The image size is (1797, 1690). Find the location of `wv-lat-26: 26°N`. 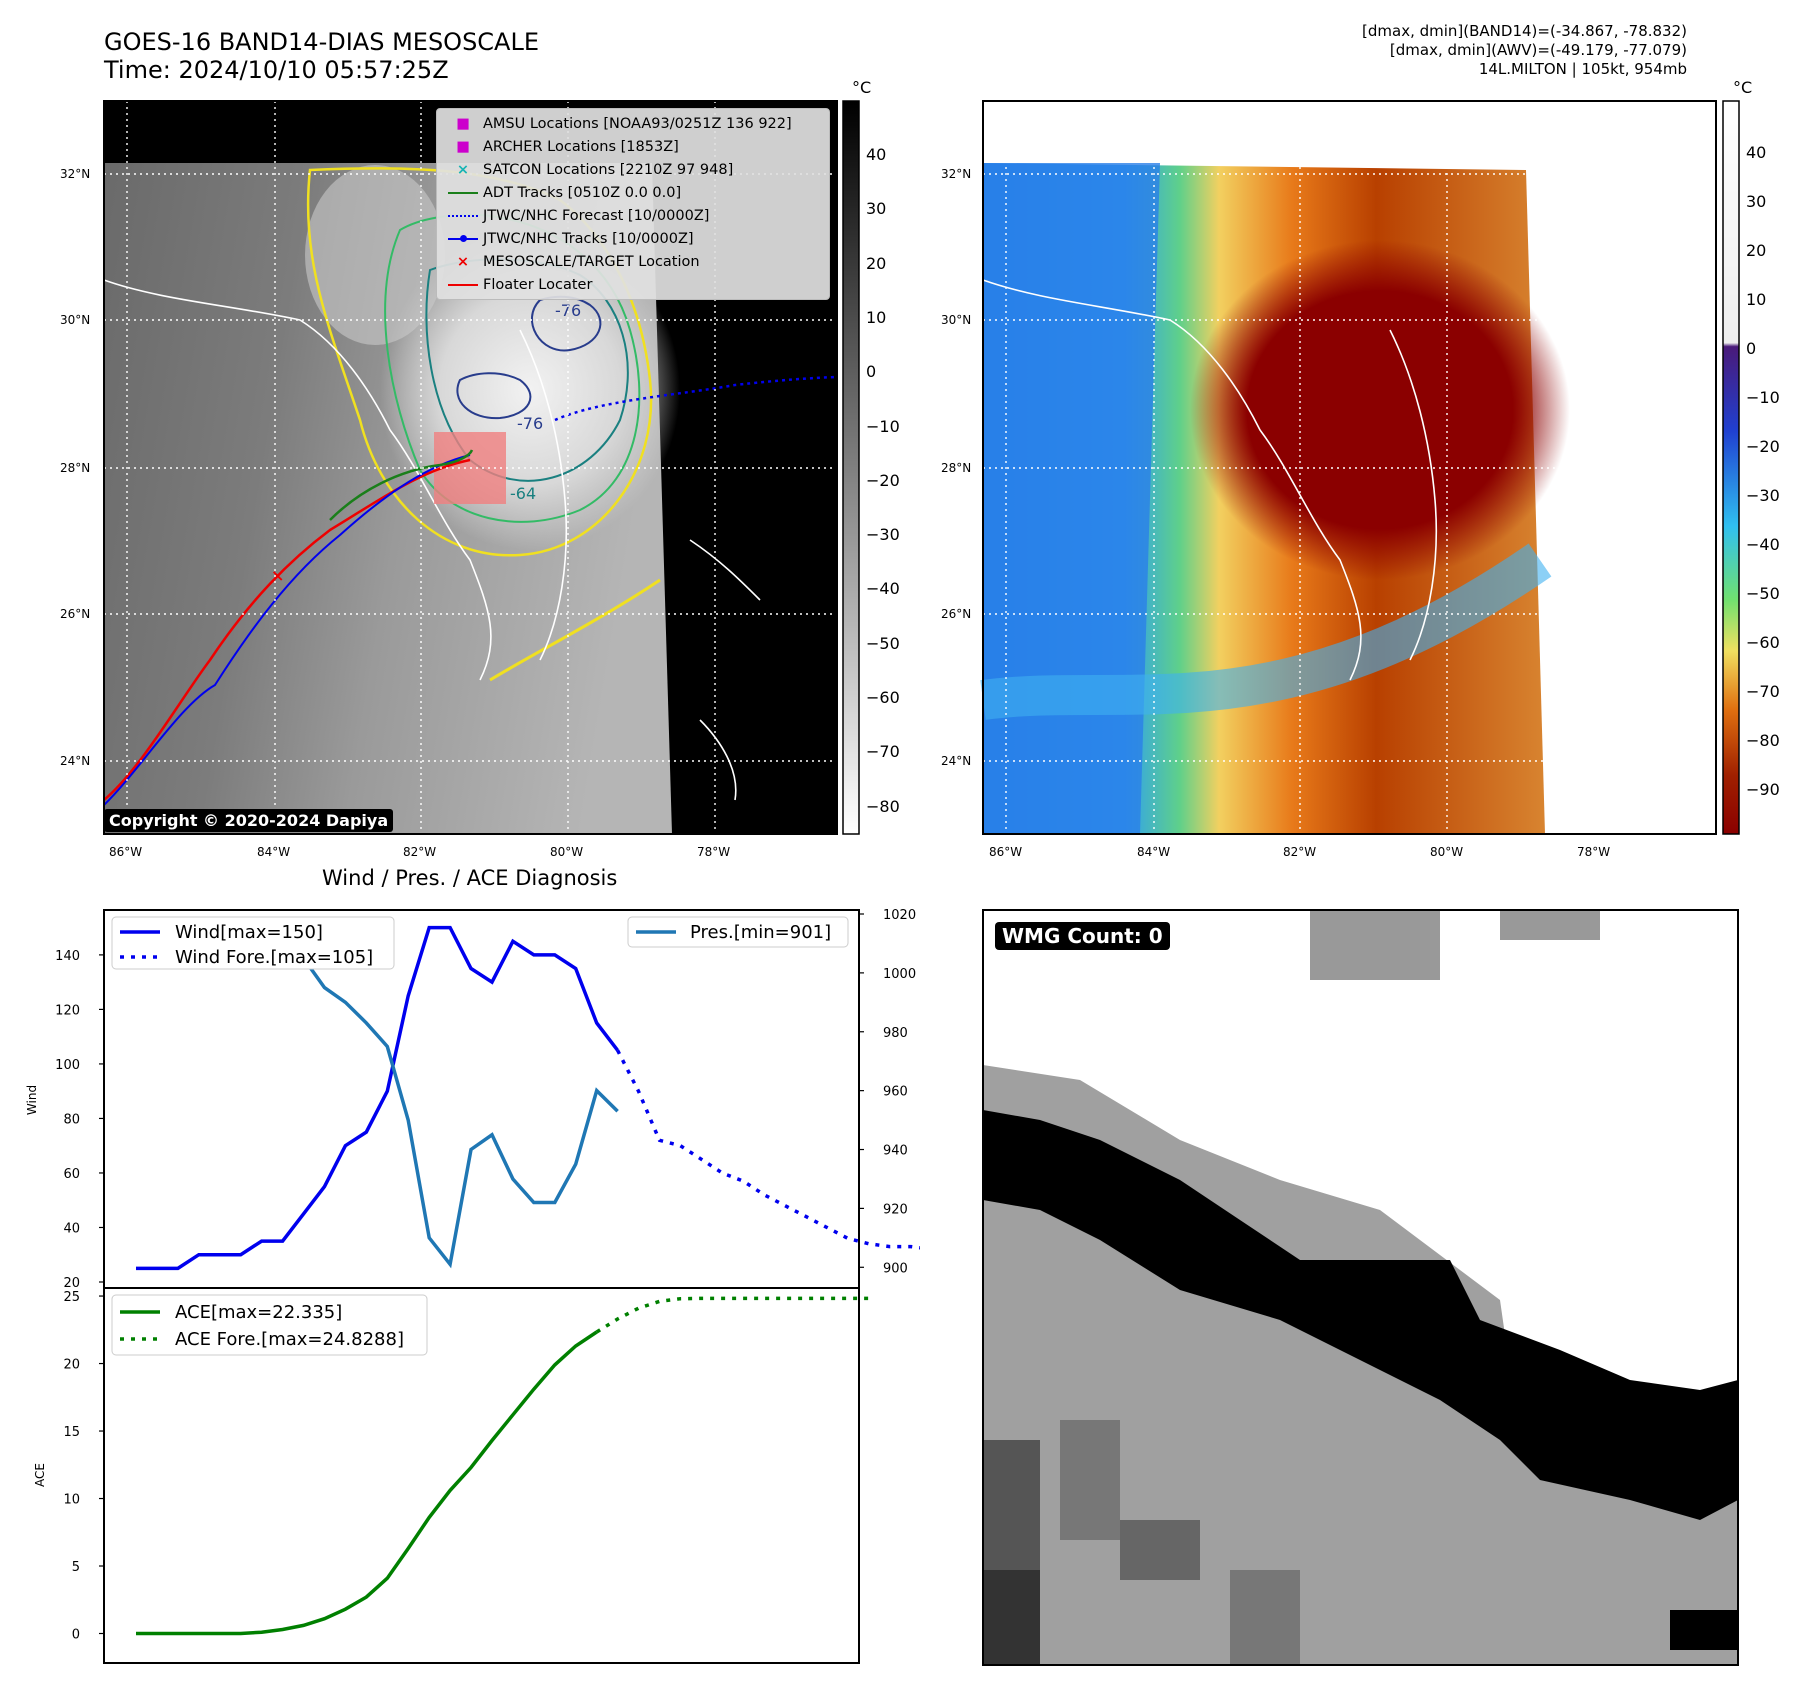

wv-lat-26: 26°N is located at coordinates (956, 614).